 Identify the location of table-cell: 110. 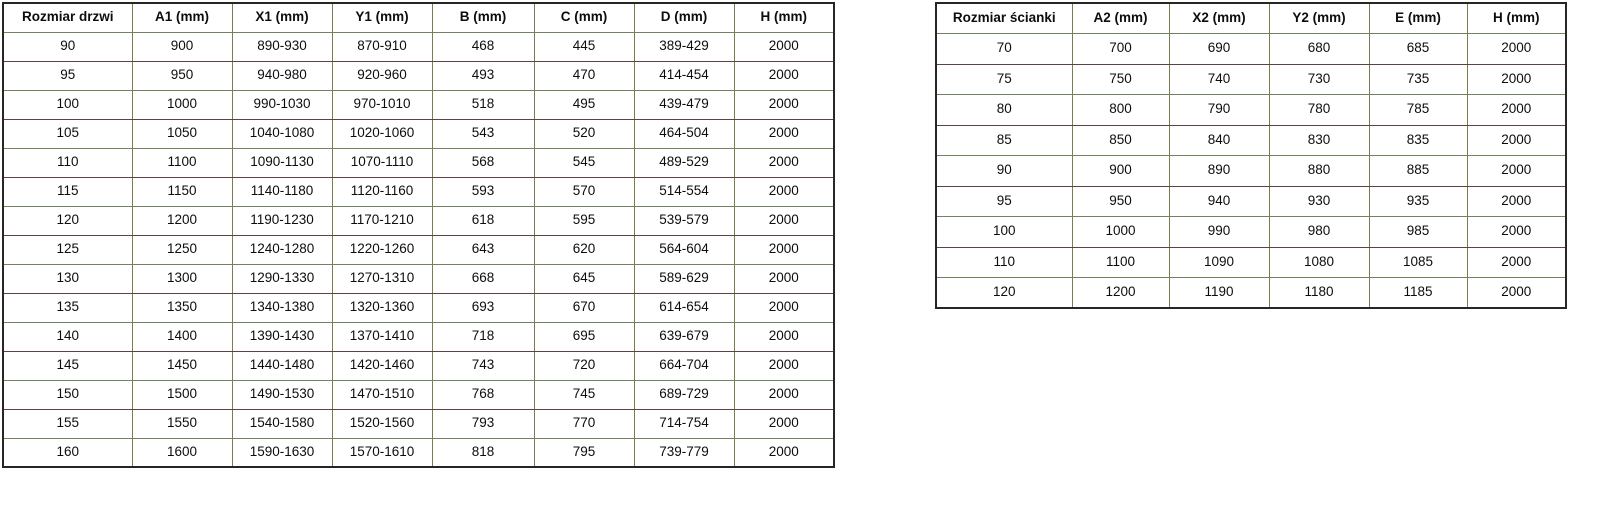
(1004, 262).